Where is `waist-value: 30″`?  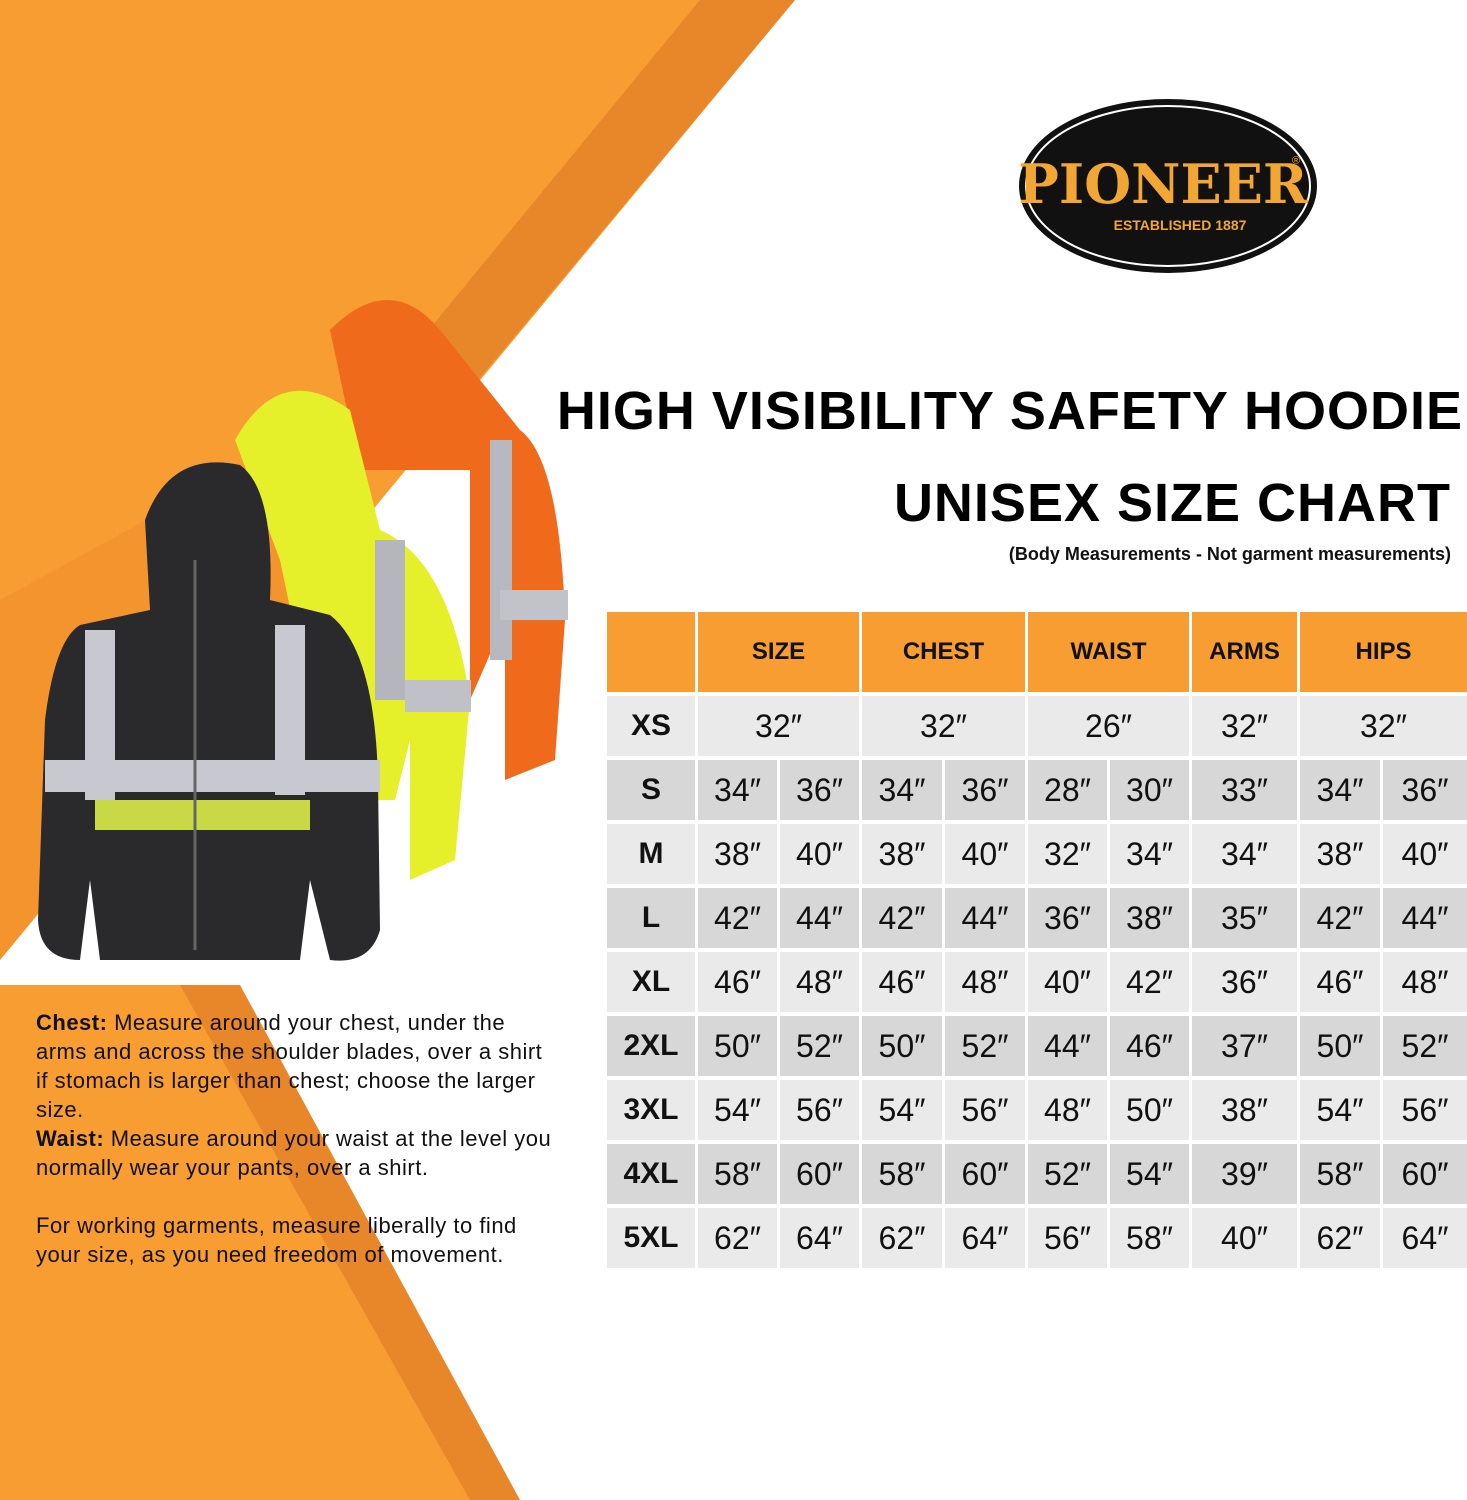 waist-value: 30″ is located at coordinates (1149, 790).